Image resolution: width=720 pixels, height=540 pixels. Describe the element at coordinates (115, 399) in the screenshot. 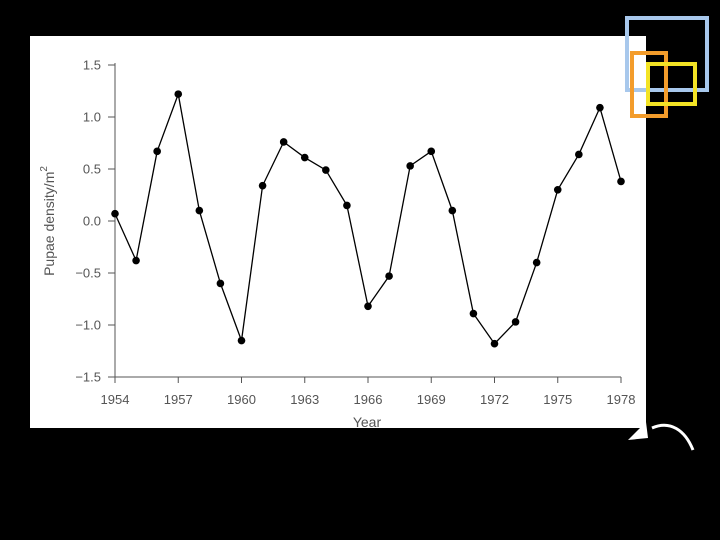

I see `x-tick-label: 1954` at that location.